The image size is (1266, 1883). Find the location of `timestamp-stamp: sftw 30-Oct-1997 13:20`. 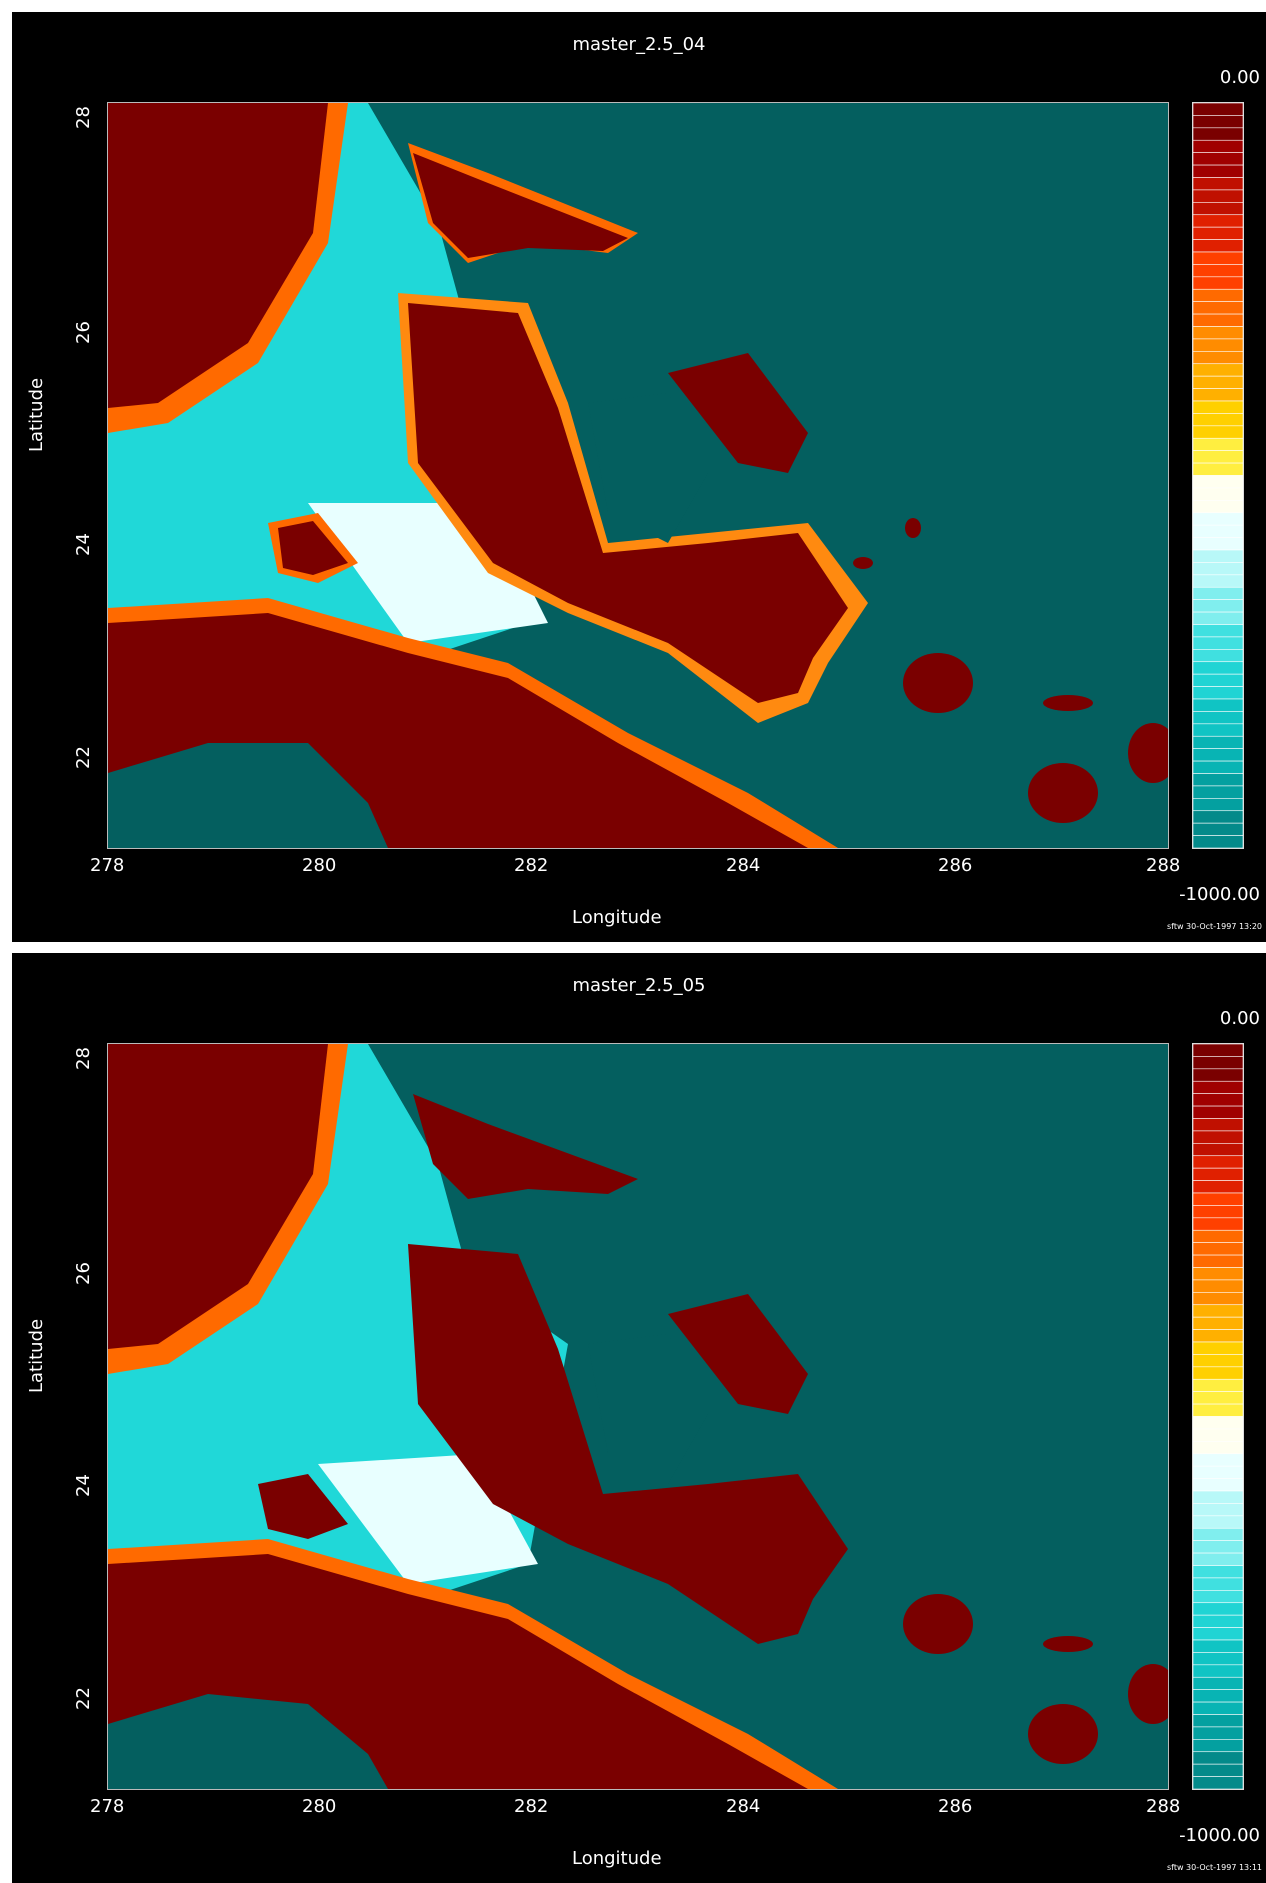

timestamp-stamp: sftw 30-Oct-1997 13:20 is located at coordinates (1214, 926).